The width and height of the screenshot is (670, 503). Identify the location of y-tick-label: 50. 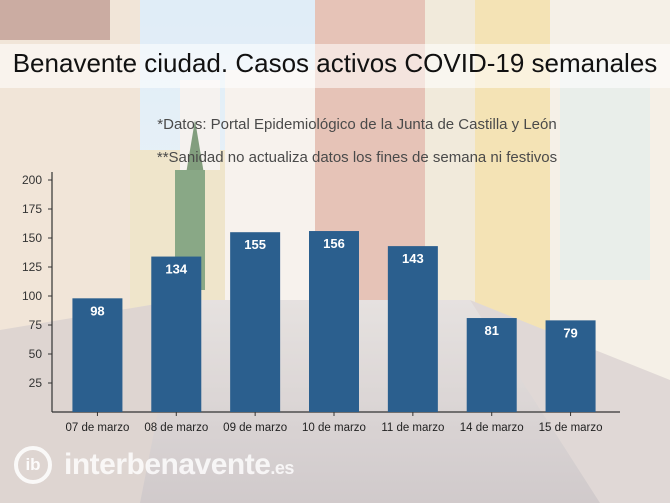
(36, 354).